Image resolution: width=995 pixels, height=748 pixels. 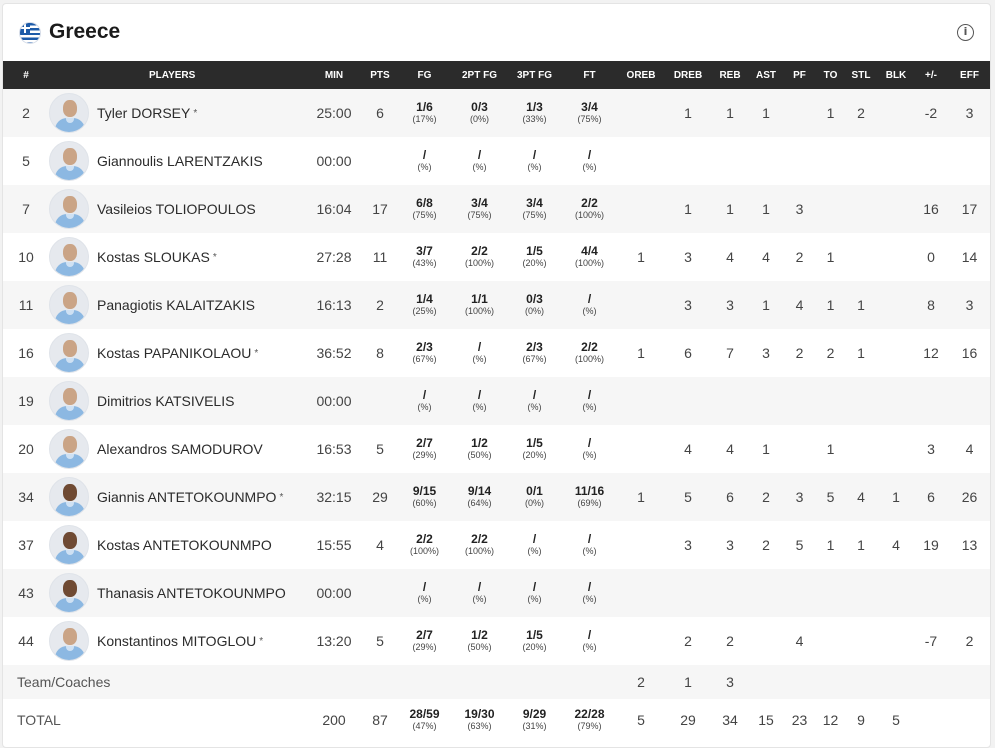 I want to click on column-header-pf: PF, so click(x=799, y=75).